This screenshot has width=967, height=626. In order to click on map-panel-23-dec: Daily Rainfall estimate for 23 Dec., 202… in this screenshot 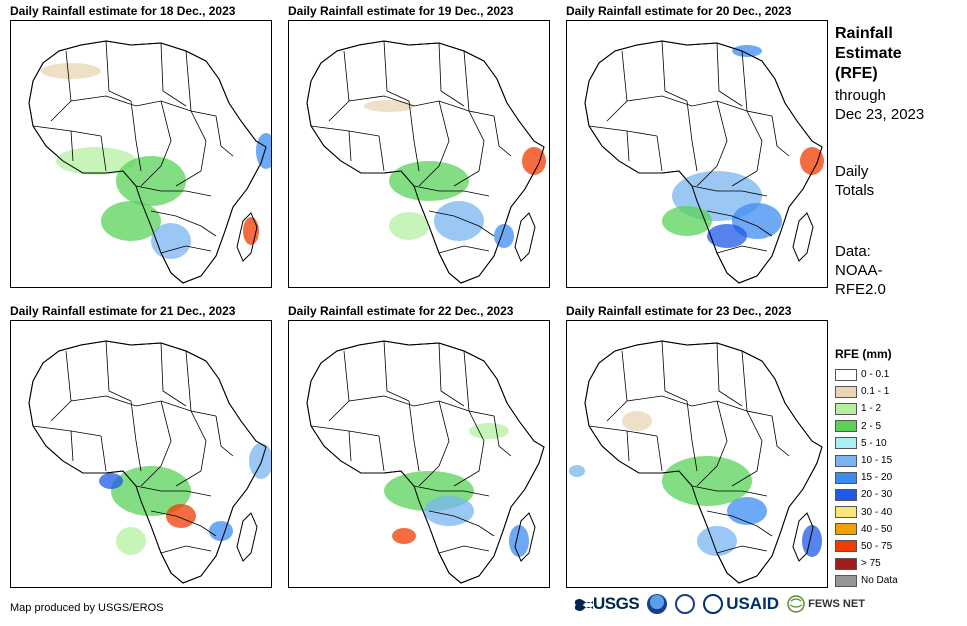, I will do `click(697, 446)`.